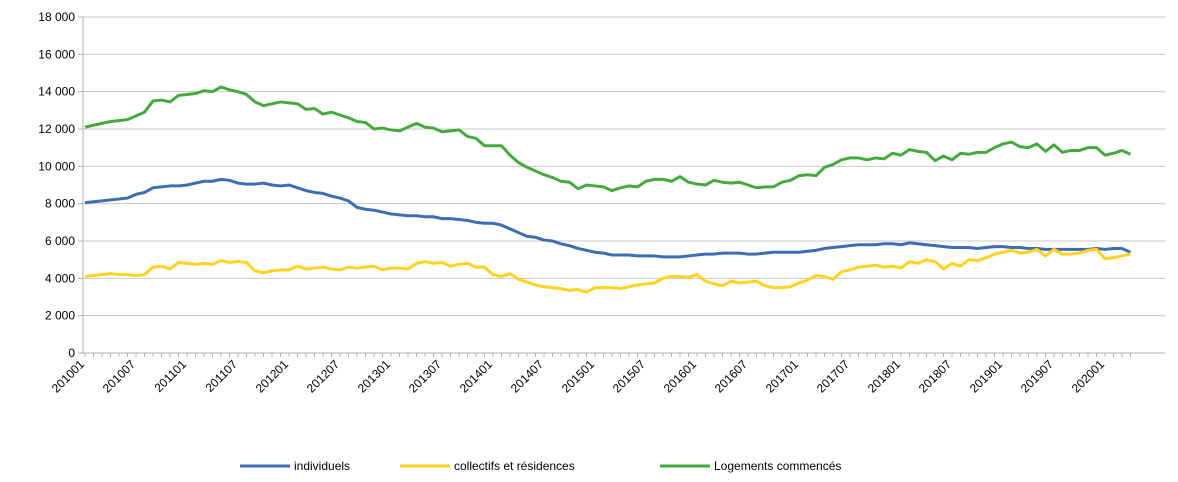 The height and width of the screenshot is (482, 1178). I want to click on x-tick-label: 201001, so click(68, 376).